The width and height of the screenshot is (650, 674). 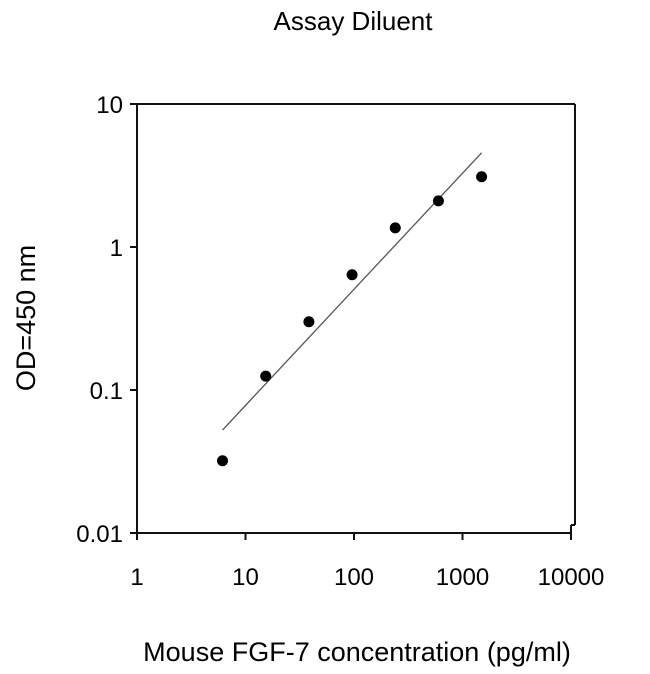 I want to click on chart-title: Assay Diluent, so click(x=354, y=21).